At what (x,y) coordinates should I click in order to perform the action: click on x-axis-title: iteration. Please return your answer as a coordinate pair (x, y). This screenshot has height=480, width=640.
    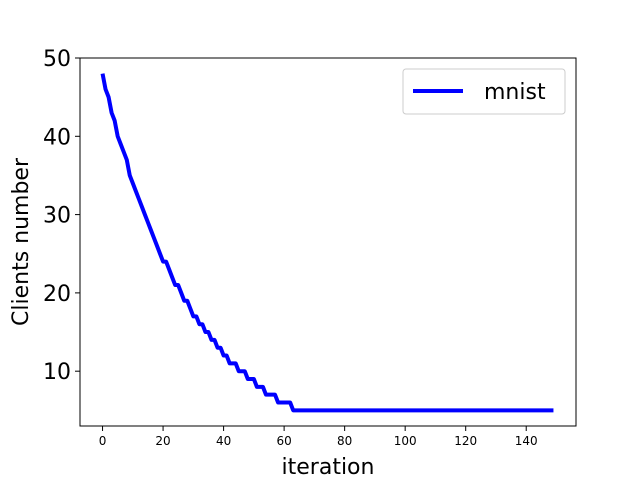
    Looking at the image, I should click on (328, 467).